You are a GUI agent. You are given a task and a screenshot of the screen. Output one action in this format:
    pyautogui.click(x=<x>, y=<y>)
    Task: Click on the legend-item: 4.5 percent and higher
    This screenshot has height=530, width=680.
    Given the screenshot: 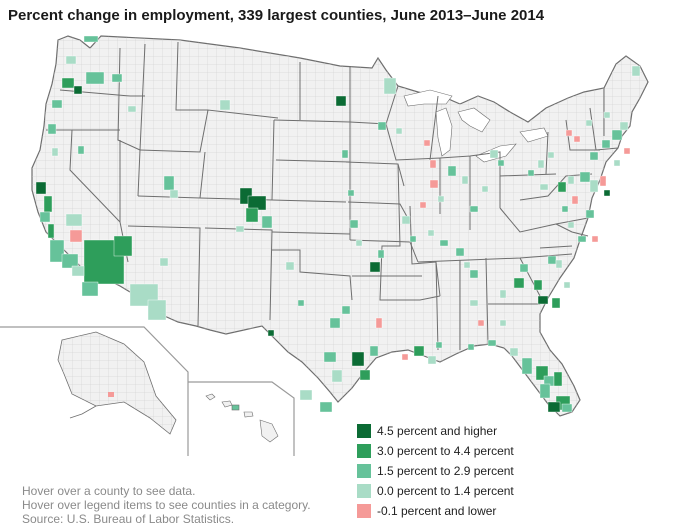 What is the action you would take?
    pyautogui.click(x=435, y=431)
    